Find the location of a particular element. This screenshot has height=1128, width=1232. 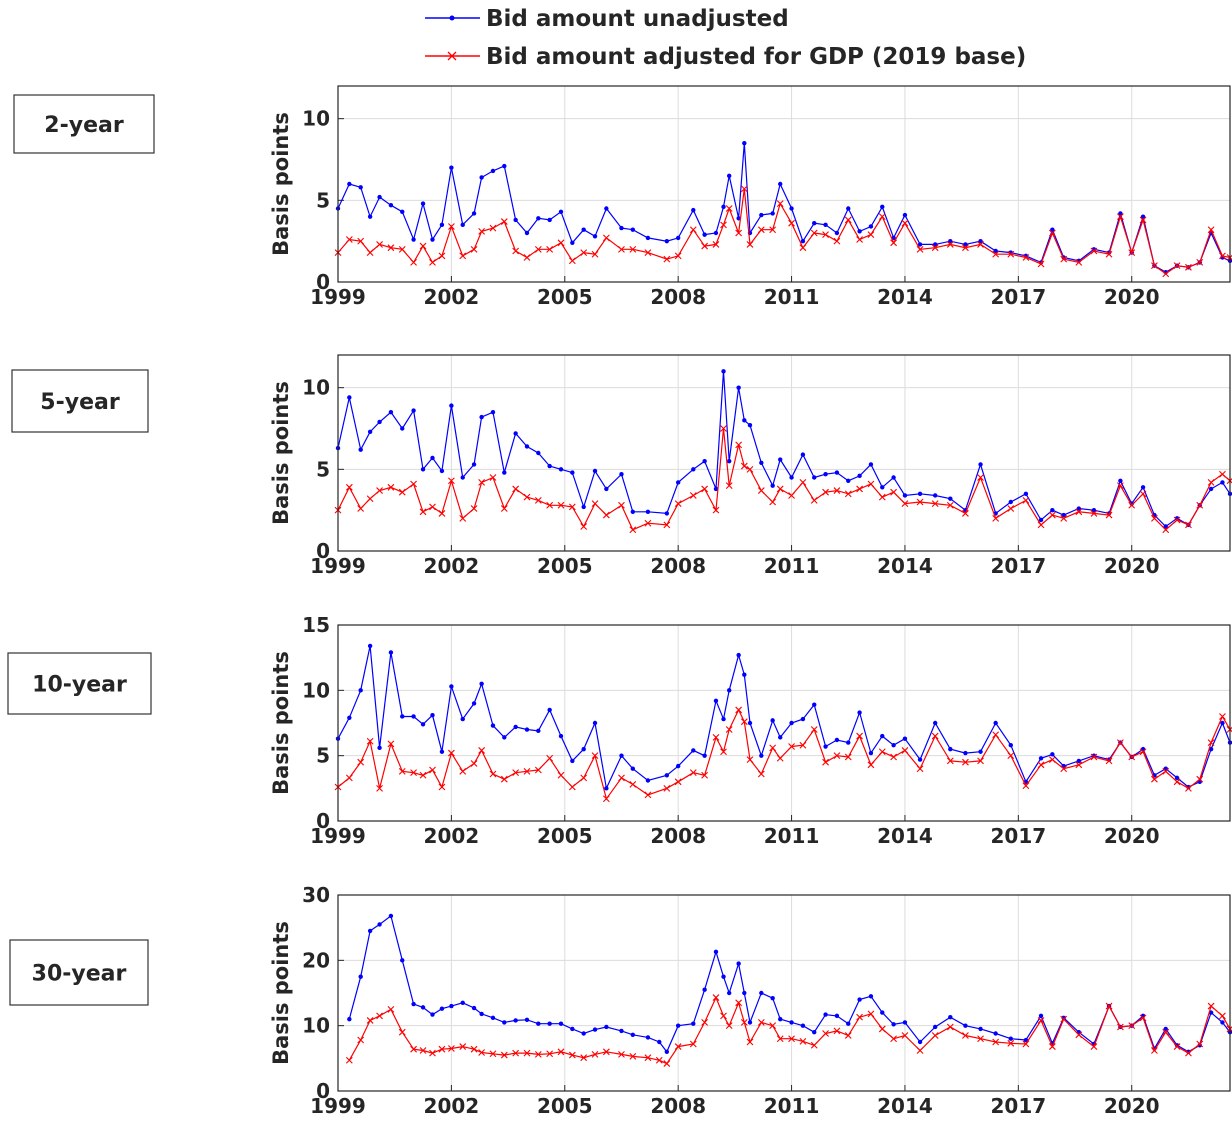

plot-frame is located at coordinates (784, 453).